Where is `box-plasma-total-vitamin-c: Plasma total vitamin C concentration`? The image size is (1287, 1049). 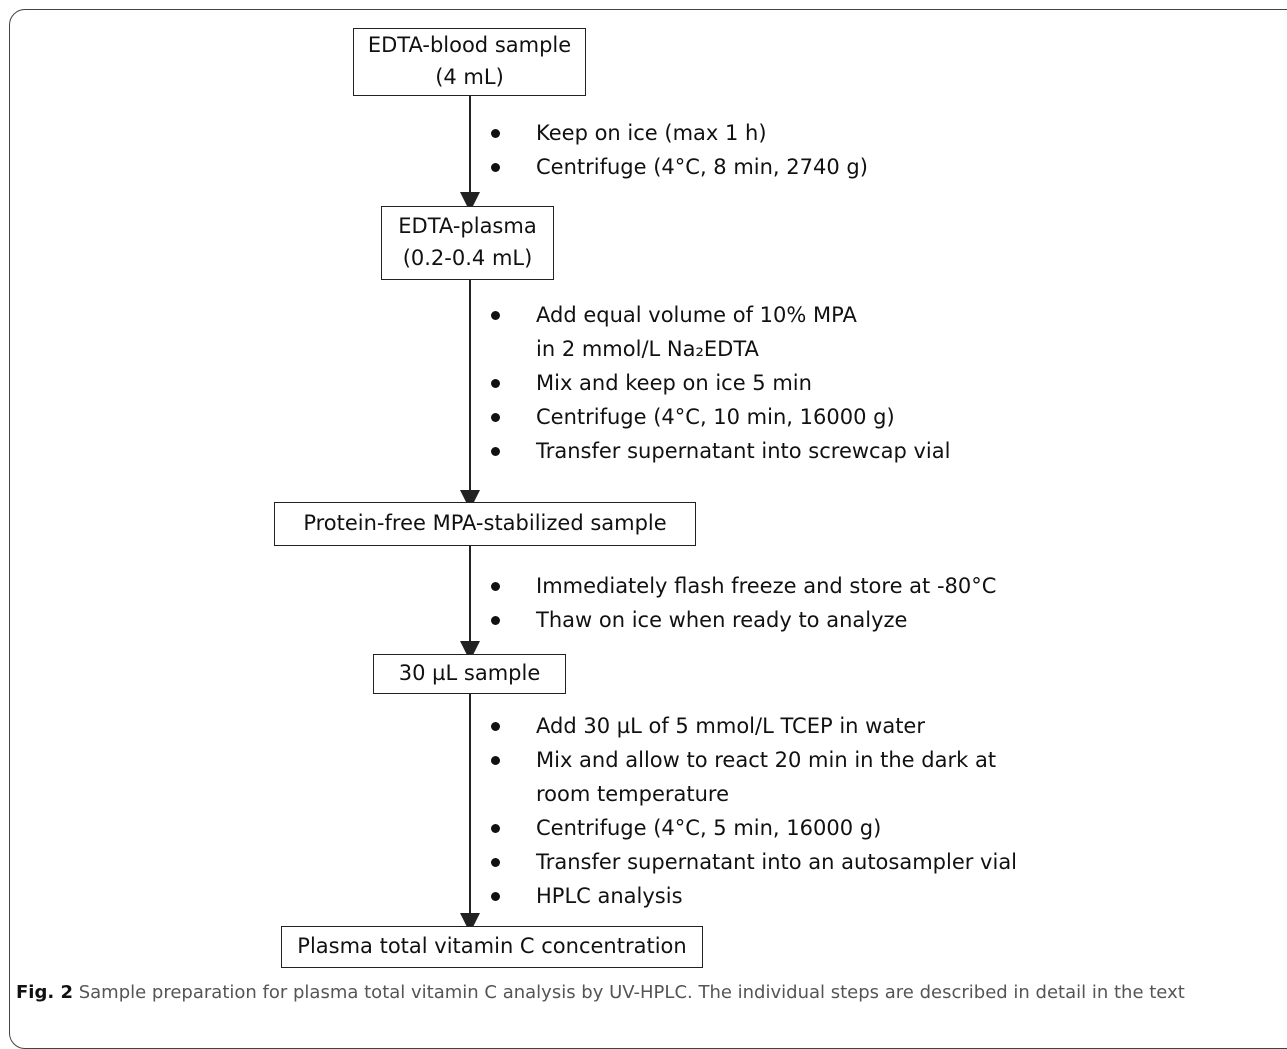
box-plasma-total-vitamin-c: Plasma total vitamin C concentration is located at coordinates (492, 947).